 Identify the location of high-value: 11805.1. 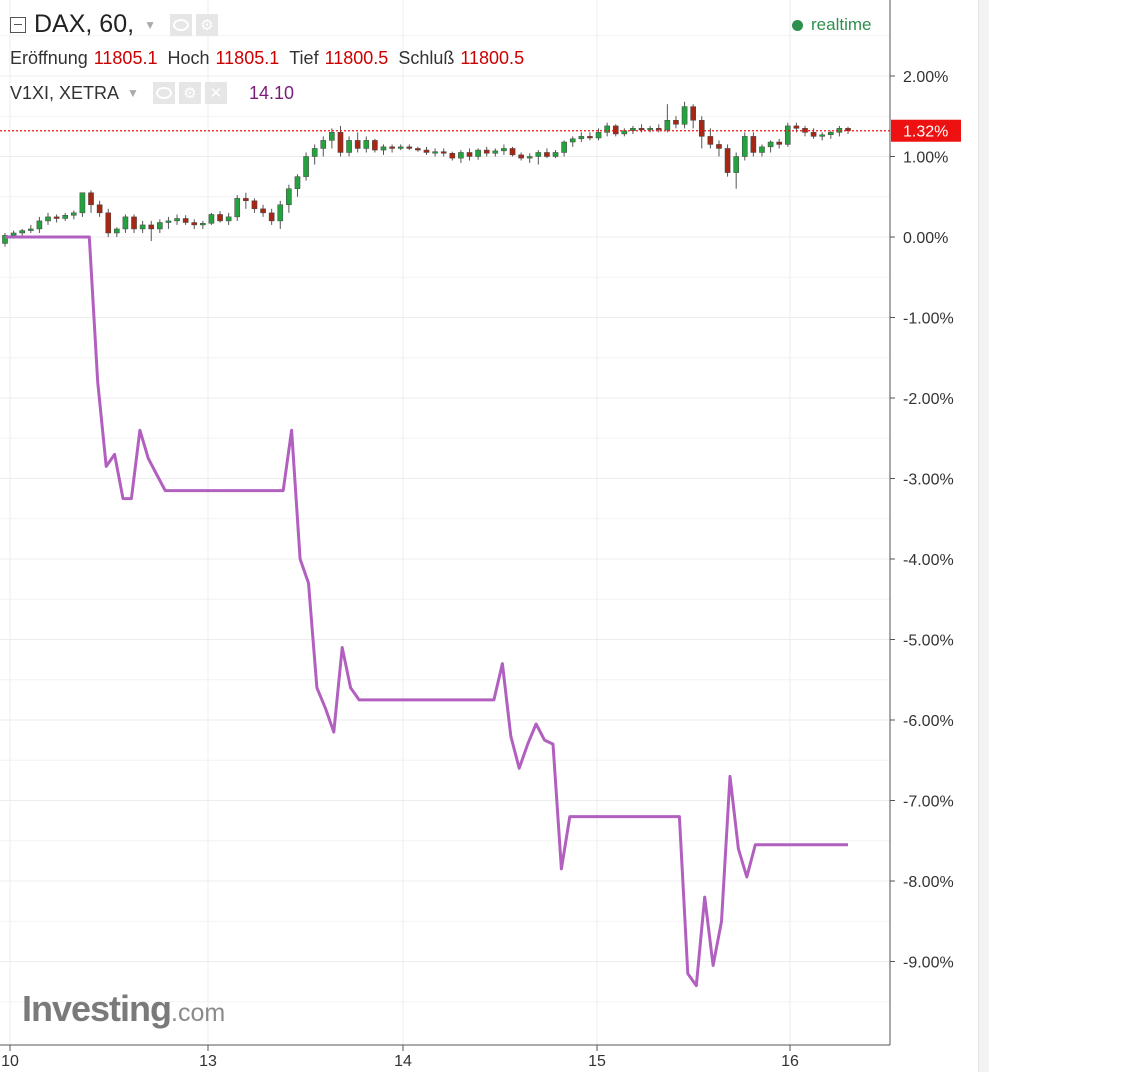
(247, 58).